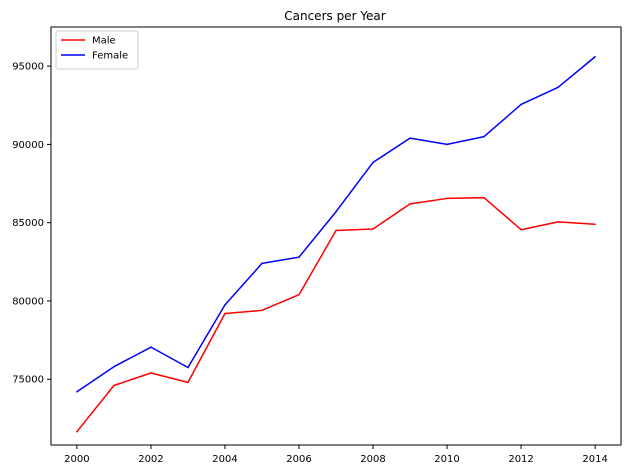 This screenshot has width=632, height=472. Describe the element at coordinates (446, 459) in the screenshot. I see `x-tick-label: 2010` at that location.